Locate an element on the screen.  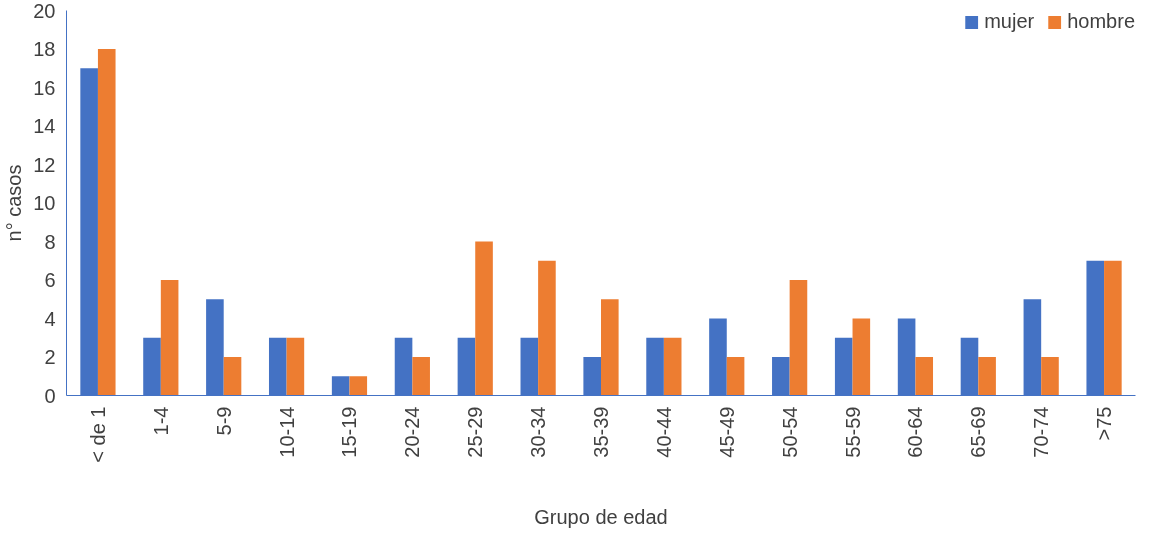
y-tick-label: 6 is located at coordinates (50, 280).